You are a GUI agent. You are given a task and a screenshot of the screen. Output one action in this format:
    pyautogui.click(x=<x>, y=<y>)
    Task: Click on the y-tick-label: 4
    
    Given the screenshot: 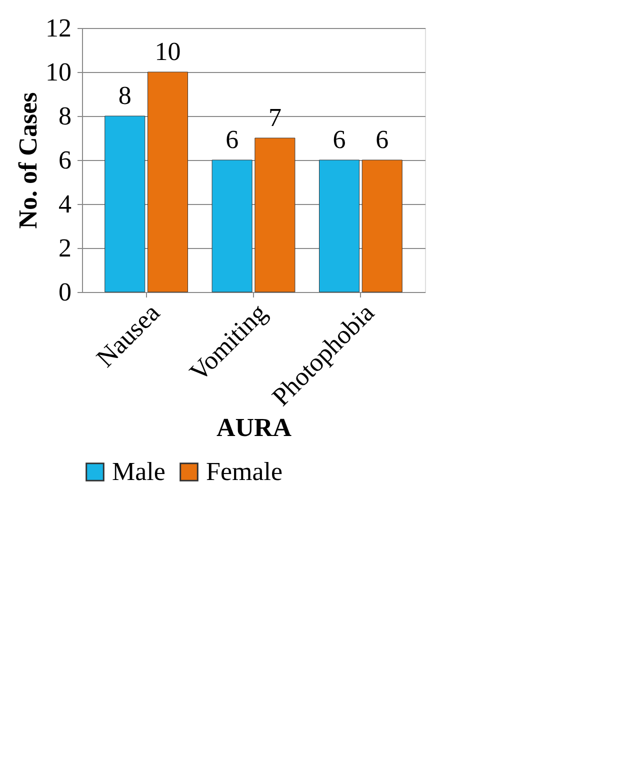 What is the action you would take?
    pyautogui.click(x=65, y=204)
    